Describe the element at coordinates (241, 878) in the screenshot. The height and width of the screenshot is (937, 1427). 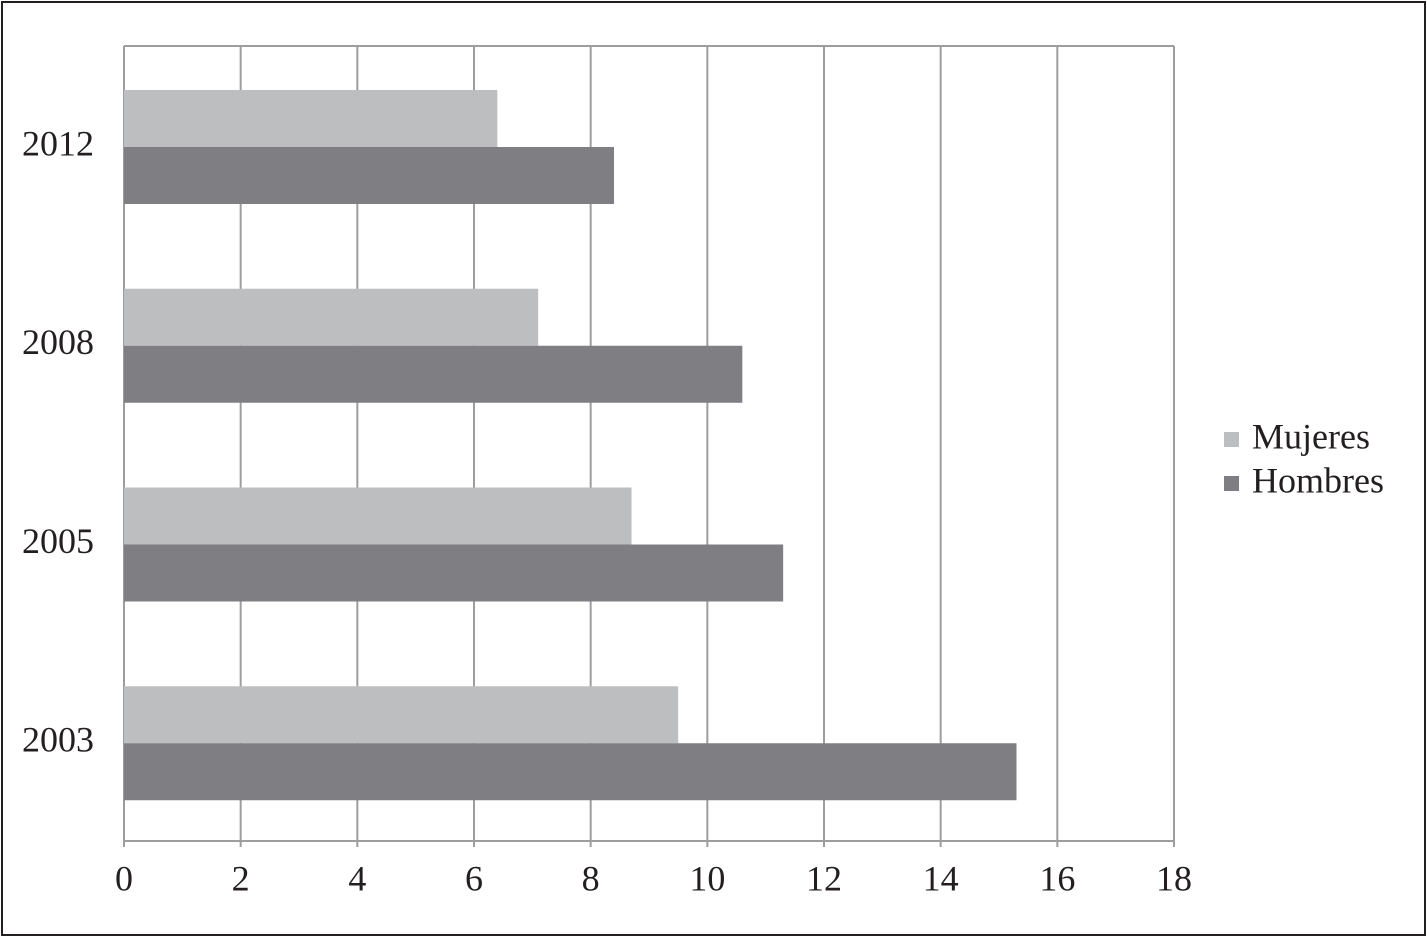
I see `x-tick-label: 2` at that location.